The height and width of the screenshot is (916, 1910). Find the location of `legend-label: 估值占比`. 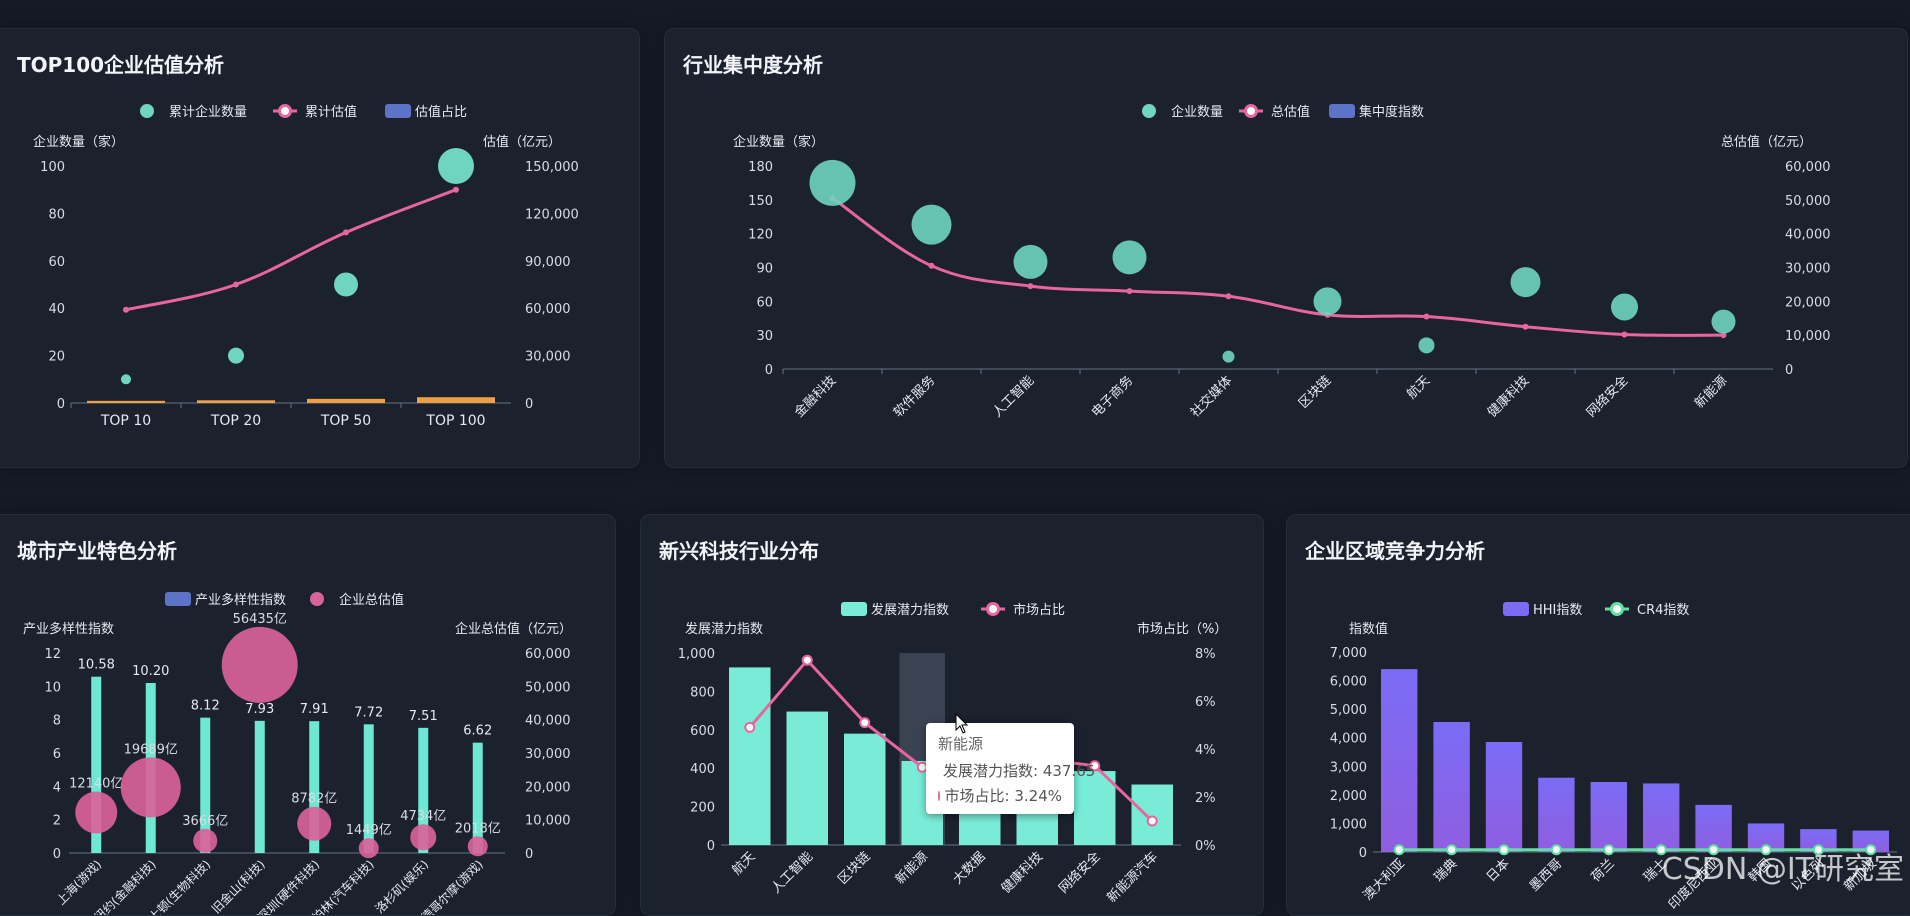

legend-label: 估值占比 is located at coordinates (441, 112).